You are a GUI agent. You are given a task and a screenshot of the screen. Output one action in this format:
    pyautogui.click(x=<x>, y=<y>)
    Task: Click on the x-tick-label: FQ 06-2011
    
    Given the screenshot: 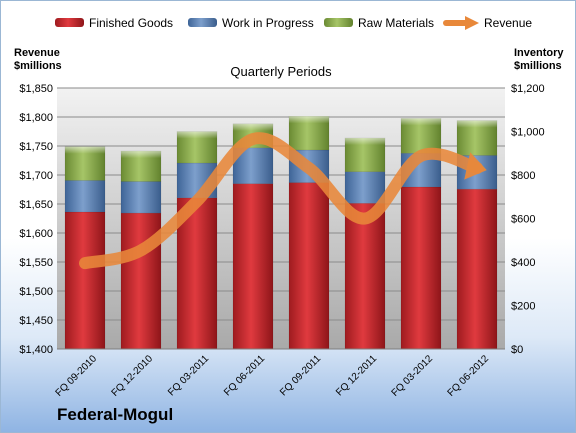 What is the action you would take?
    pyautogui.click(x=244, y=375)
    